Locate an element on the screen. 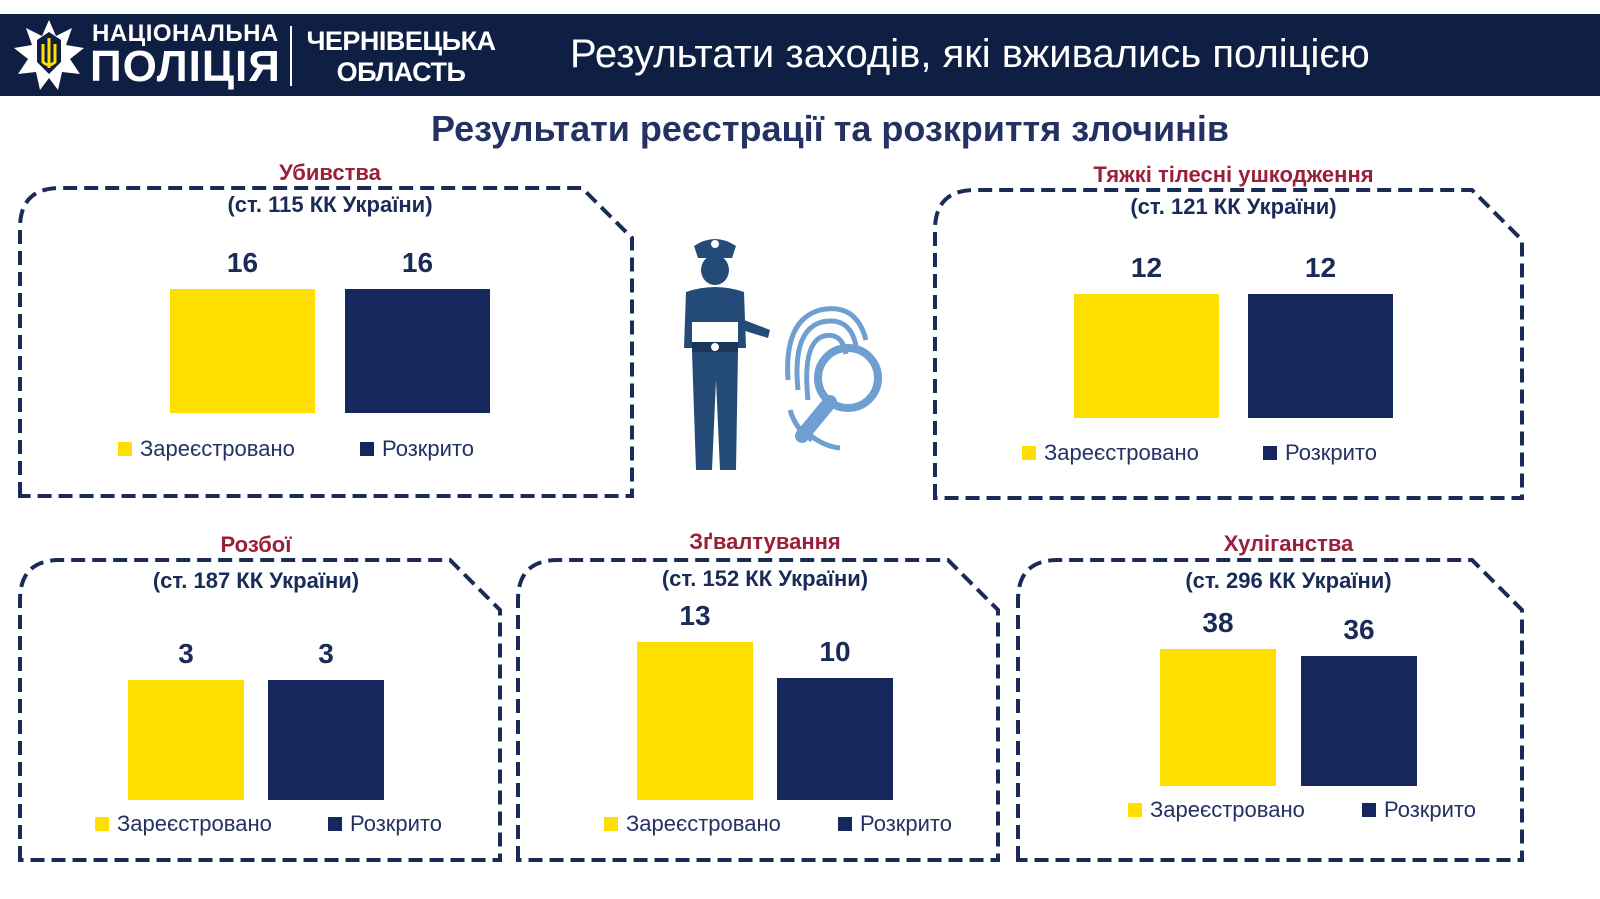 The image size is (1600, 899). police-emblem-icon is located at coordinates (49, 55).